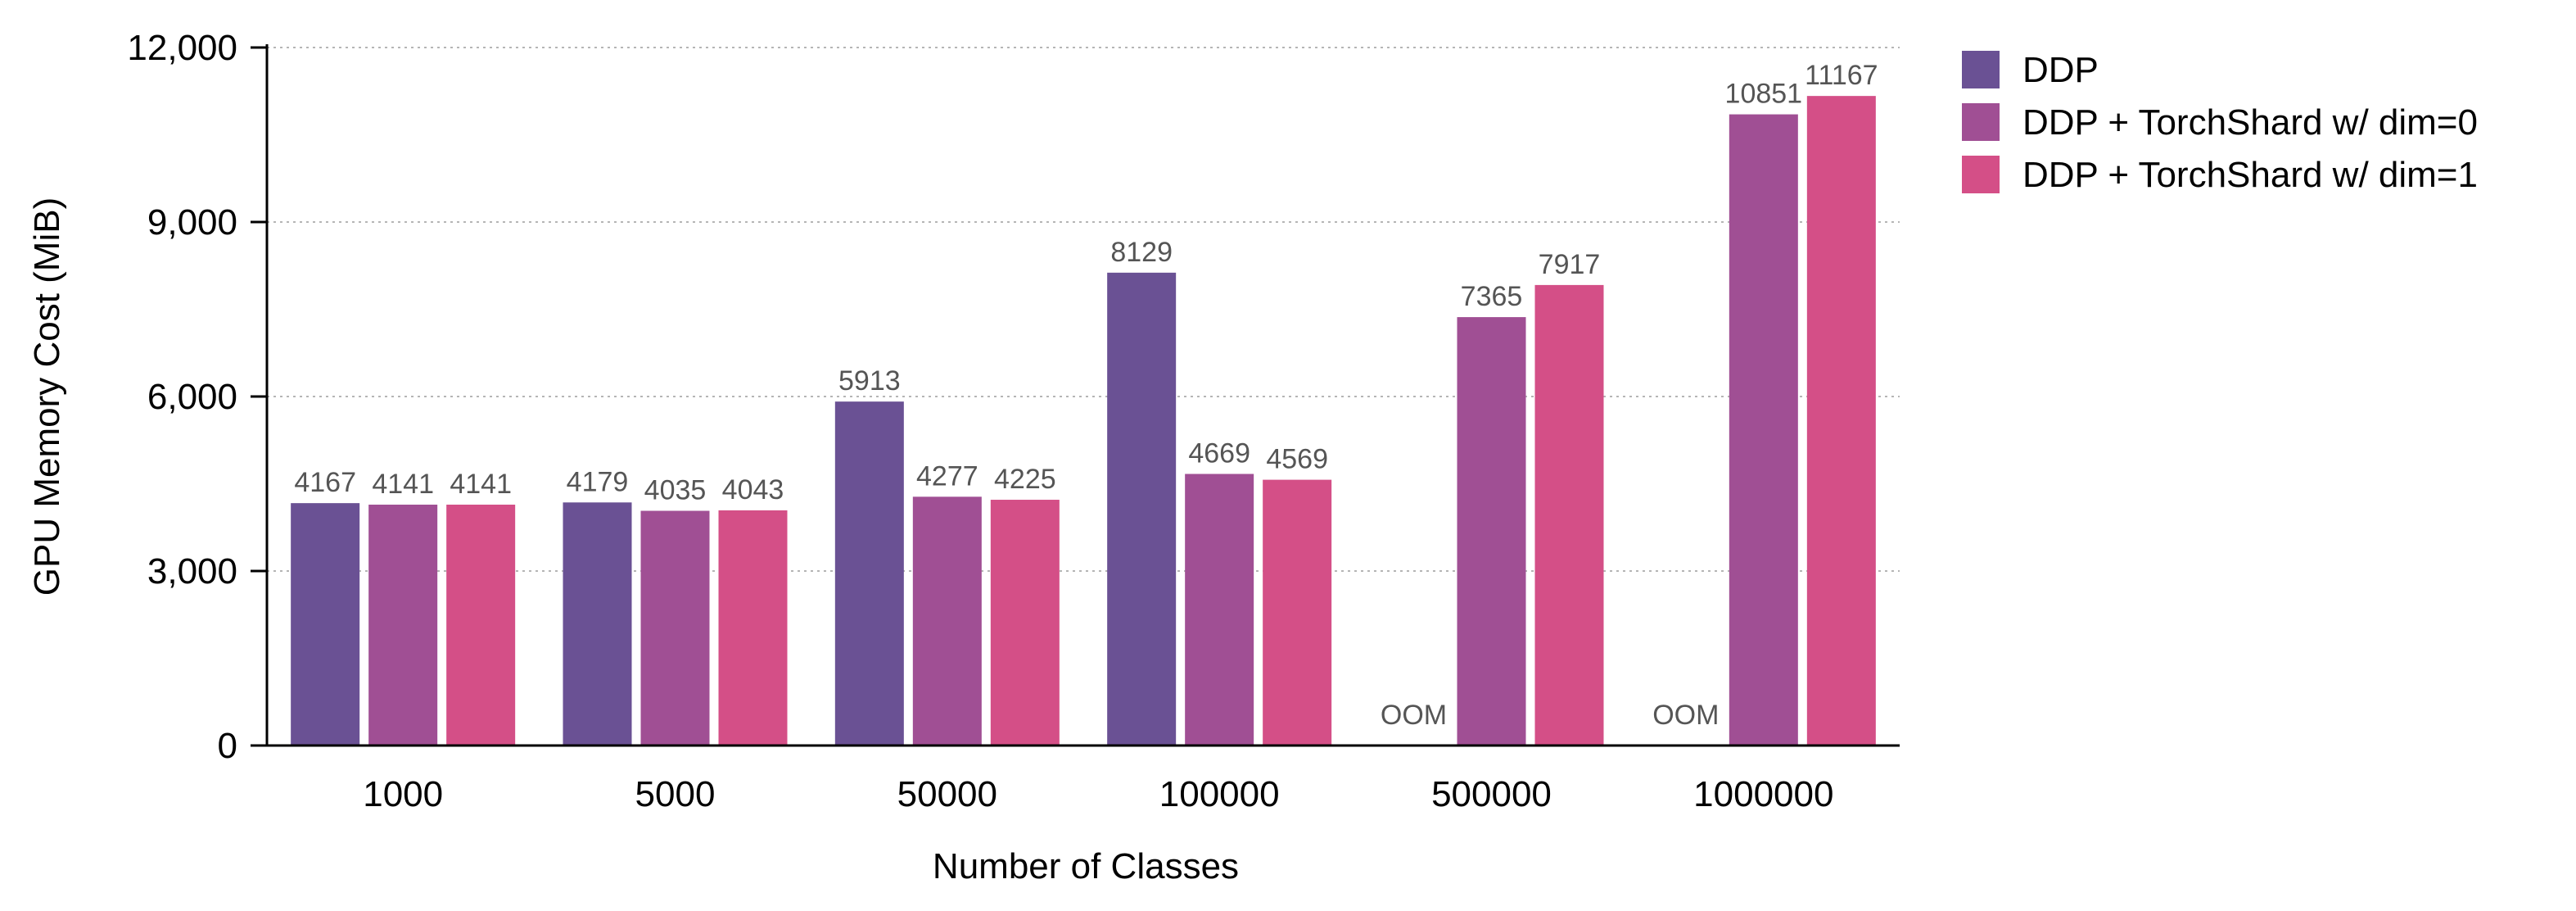 This screenshot has height=911, width=2576. I want to click on x-tick-label: 500000, so click(1491, 794).